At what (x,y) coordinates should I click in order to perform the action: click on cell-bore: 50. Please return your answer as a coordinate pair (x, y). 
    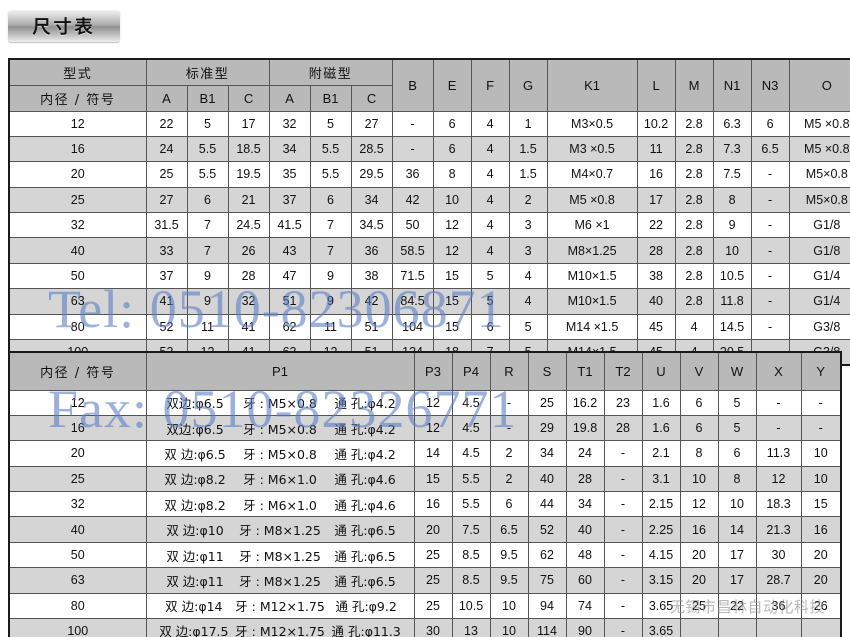
    Looking at the image, I should click on (77, 276).